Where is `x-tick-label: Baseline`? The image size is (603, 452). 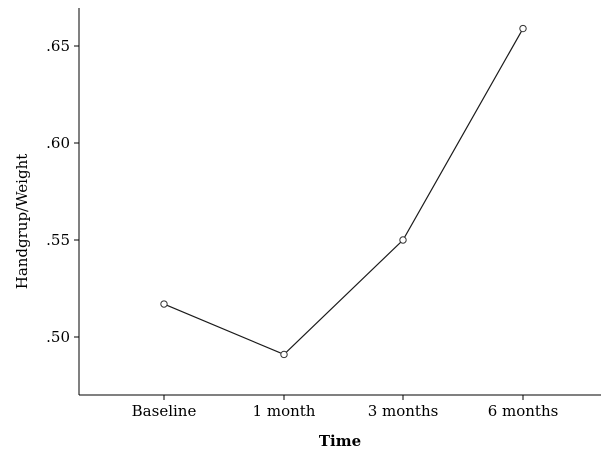
x-tick-label: Baseline is located at coordinates (164, 411).